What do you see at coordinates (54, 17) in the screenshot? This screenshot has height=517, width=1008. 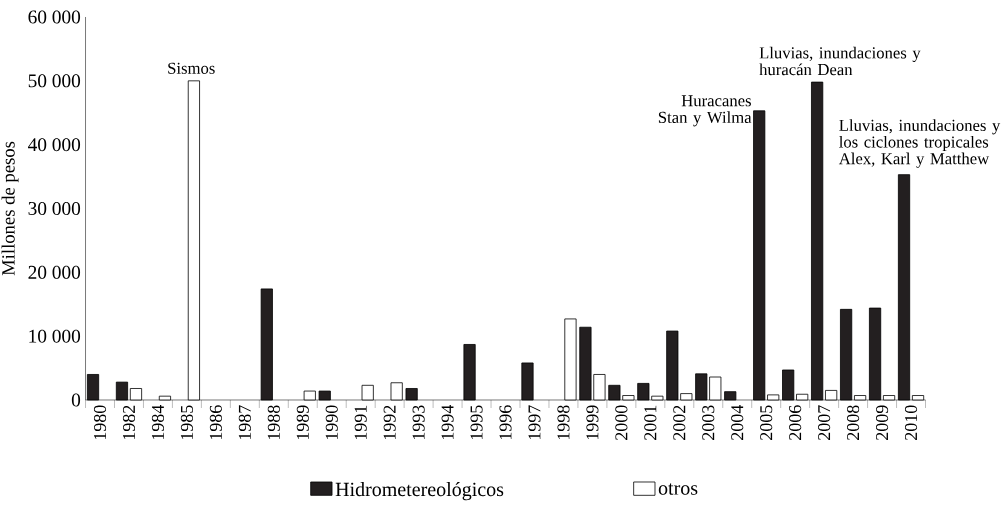 I see `y-tick-label: 60 000` at bounding box center [54, 17].